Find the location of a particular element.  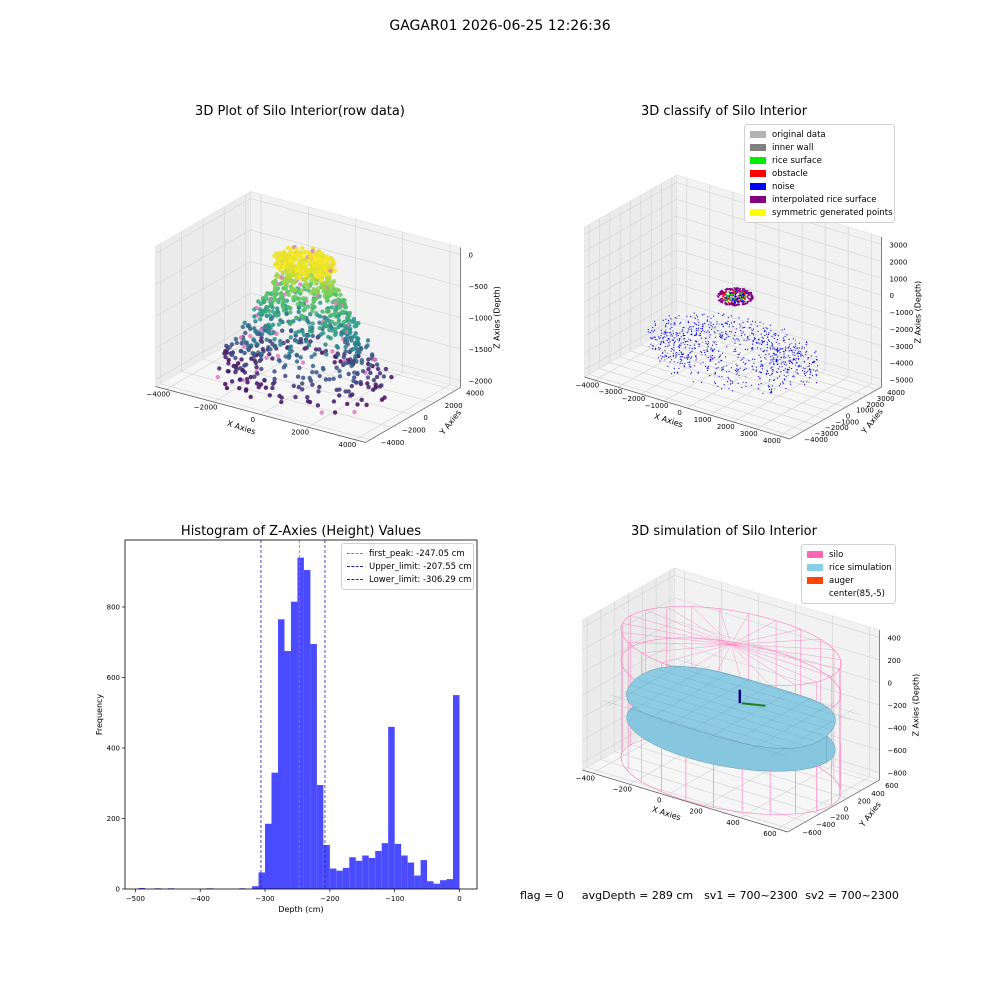

sv2-value: sv2 = 700~2300 is located at coordinates (852, 895).